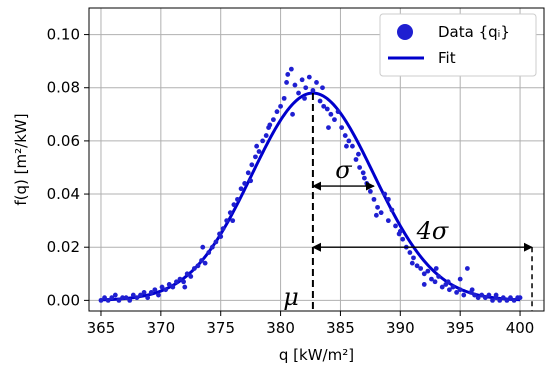  I want to click on y-tick-label: 0.02, so click(63, 247).